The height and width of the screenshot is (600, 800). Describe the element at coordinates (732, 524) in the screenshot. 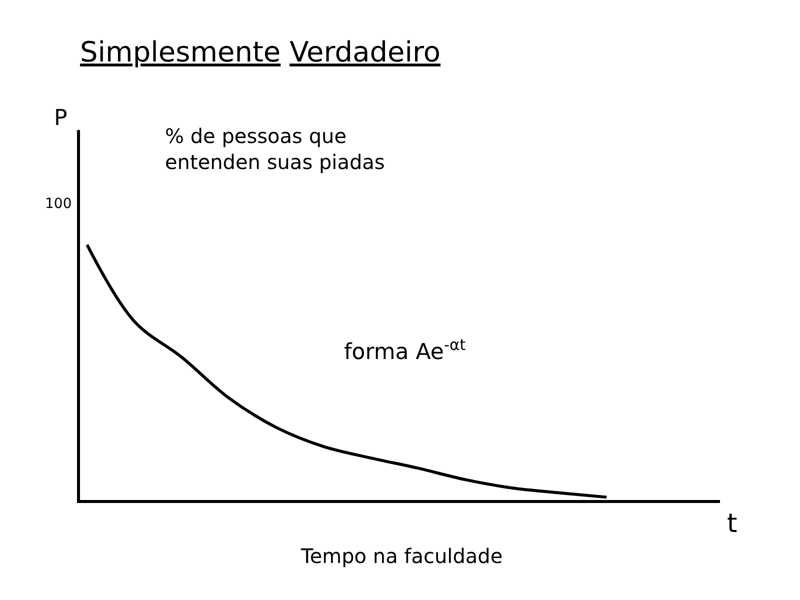

I see `x-axis-title: t` at that location.